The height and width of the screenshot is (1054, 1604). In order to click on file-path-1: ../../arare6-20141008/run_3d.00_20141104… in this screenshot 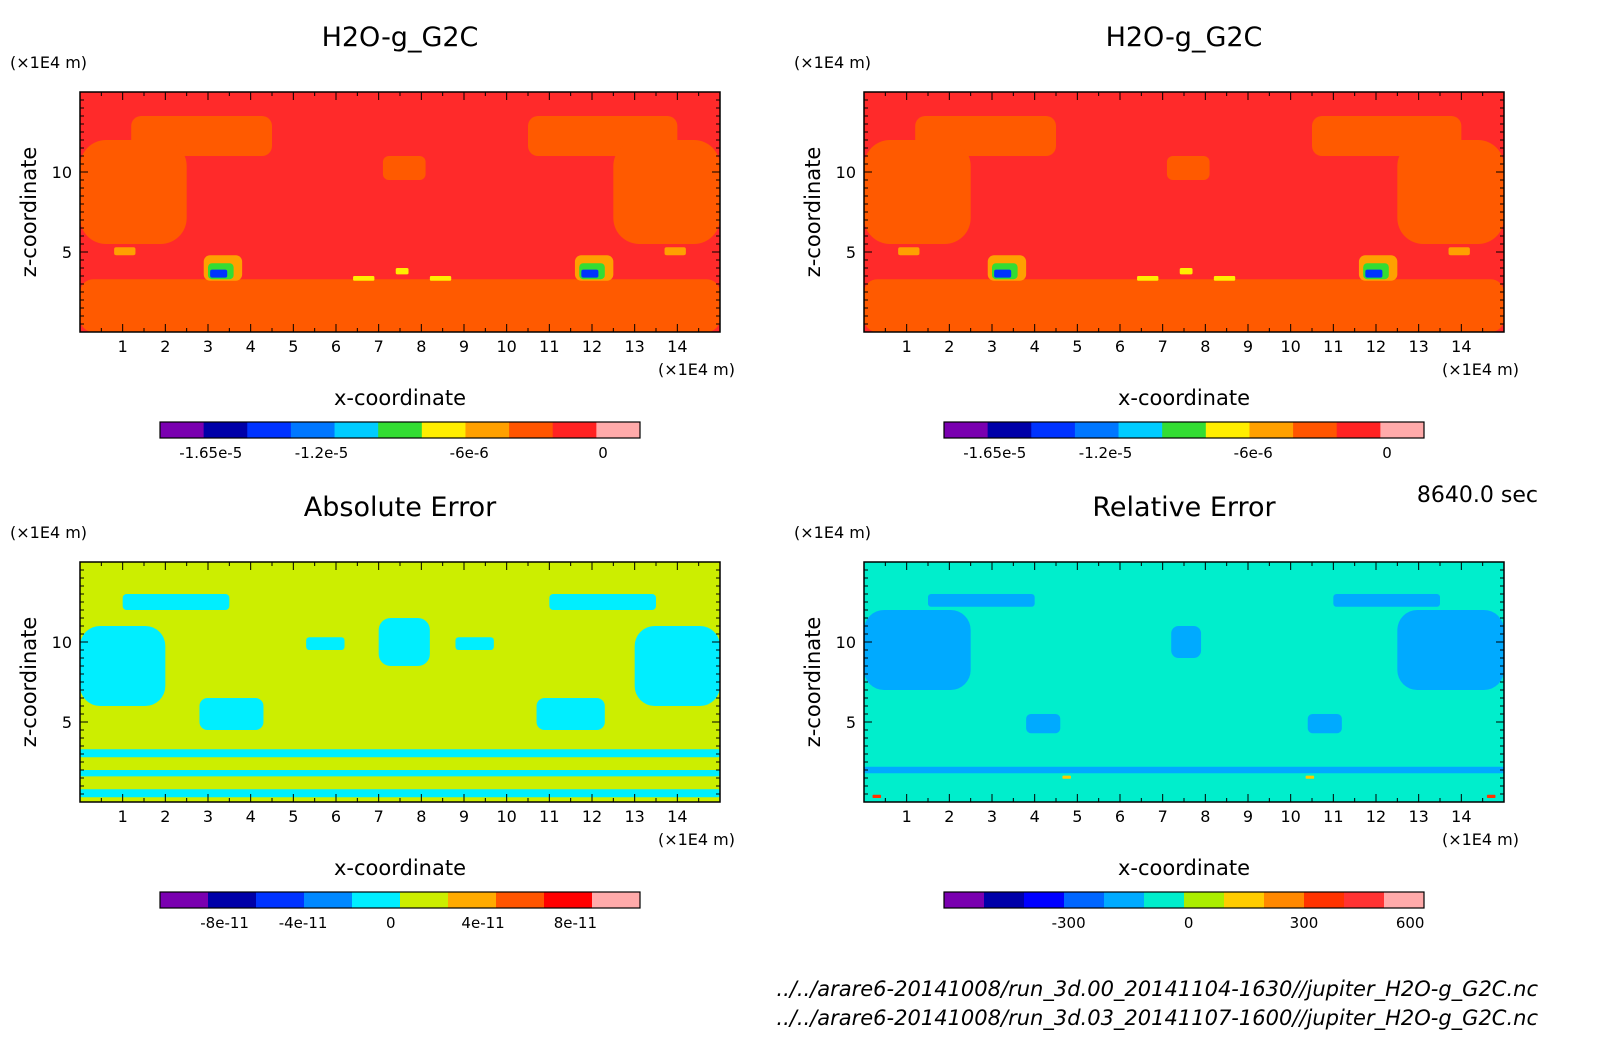, I will do `click(1157, 989)`.